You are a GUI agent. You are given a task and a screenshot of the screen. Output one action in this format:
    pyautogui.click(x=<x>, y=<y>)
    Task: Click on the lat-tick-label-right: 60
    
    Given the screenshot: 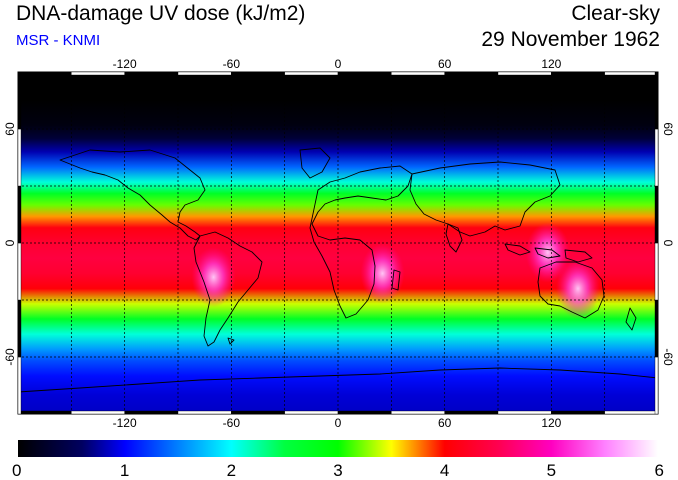 What is the action you would take?
    pyautogui.click(x=668, y=129)
    